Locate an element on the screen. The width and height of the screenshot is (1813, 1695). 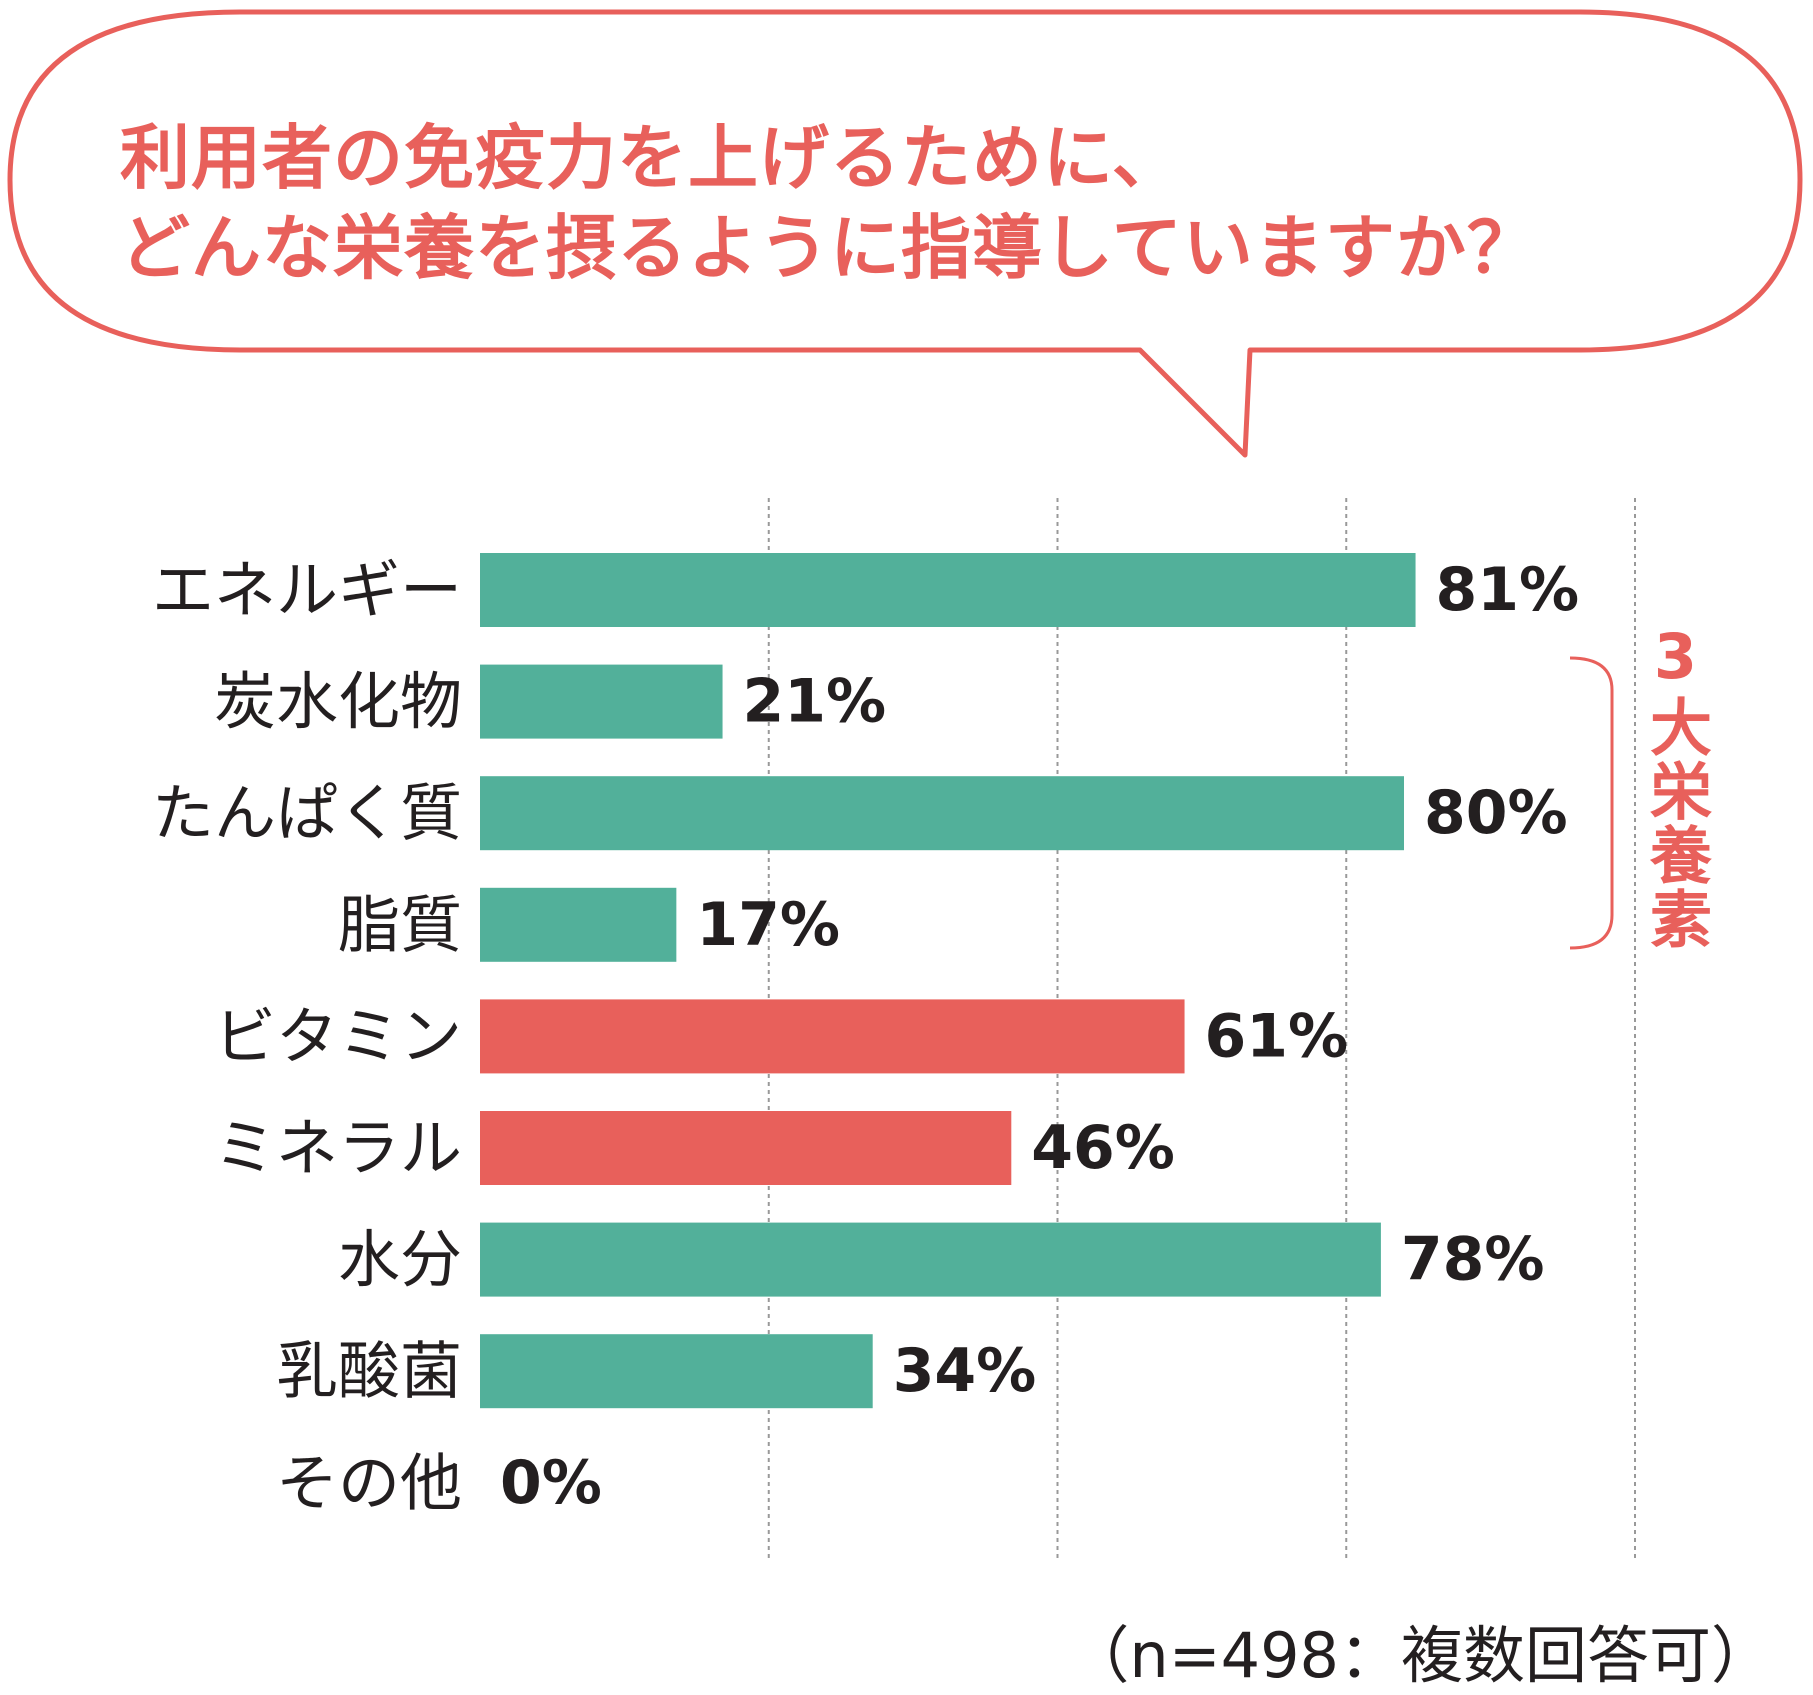
footnote: （n=498：複数回答可） is located at coordinates (1420, 1655).